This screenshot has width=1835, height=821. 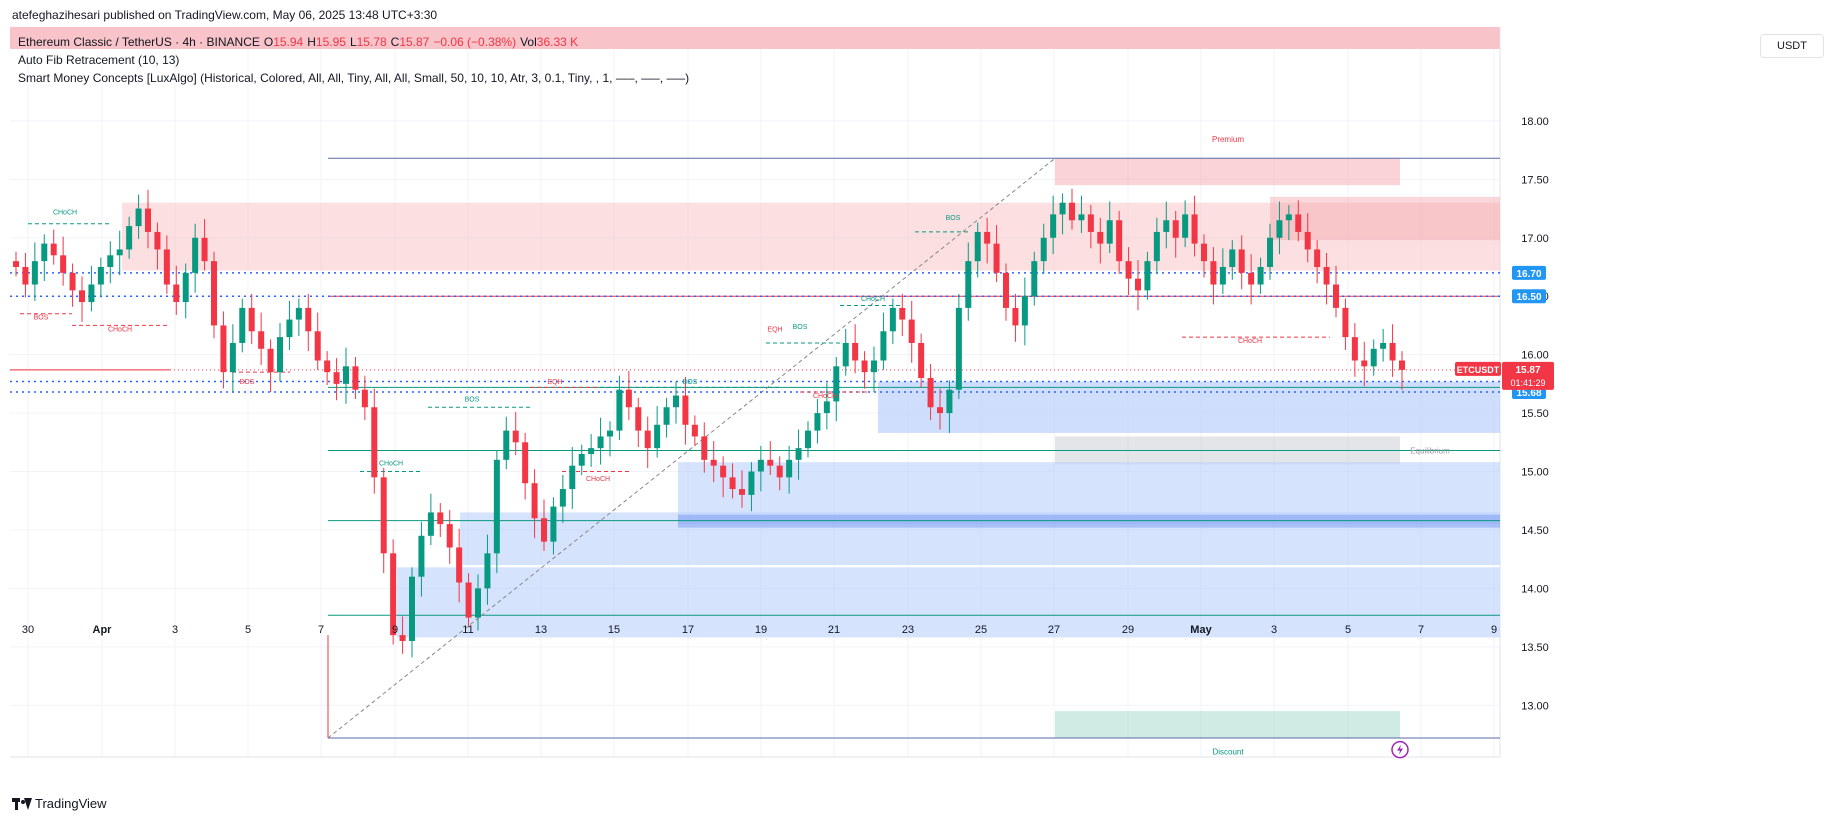 I want to click on demand-zone-lower, so click(x=980, y=539).